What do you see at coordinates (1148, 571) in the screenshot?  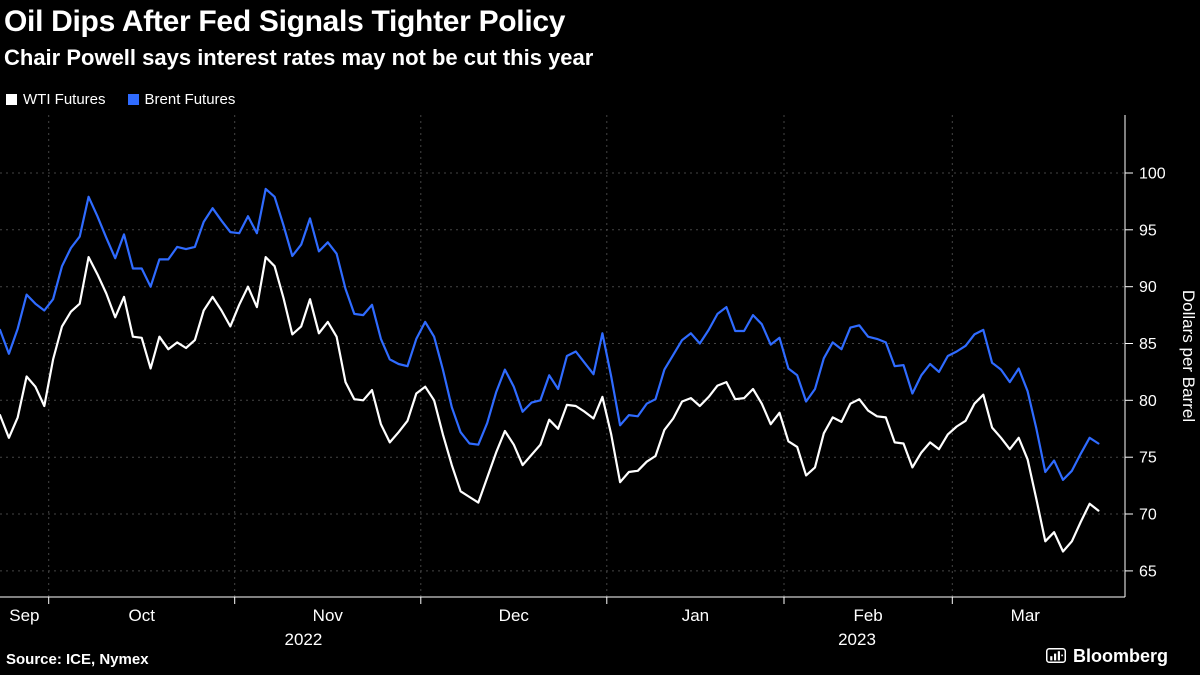 I see `svg-text: 65` at bounding box center [1148, 571].